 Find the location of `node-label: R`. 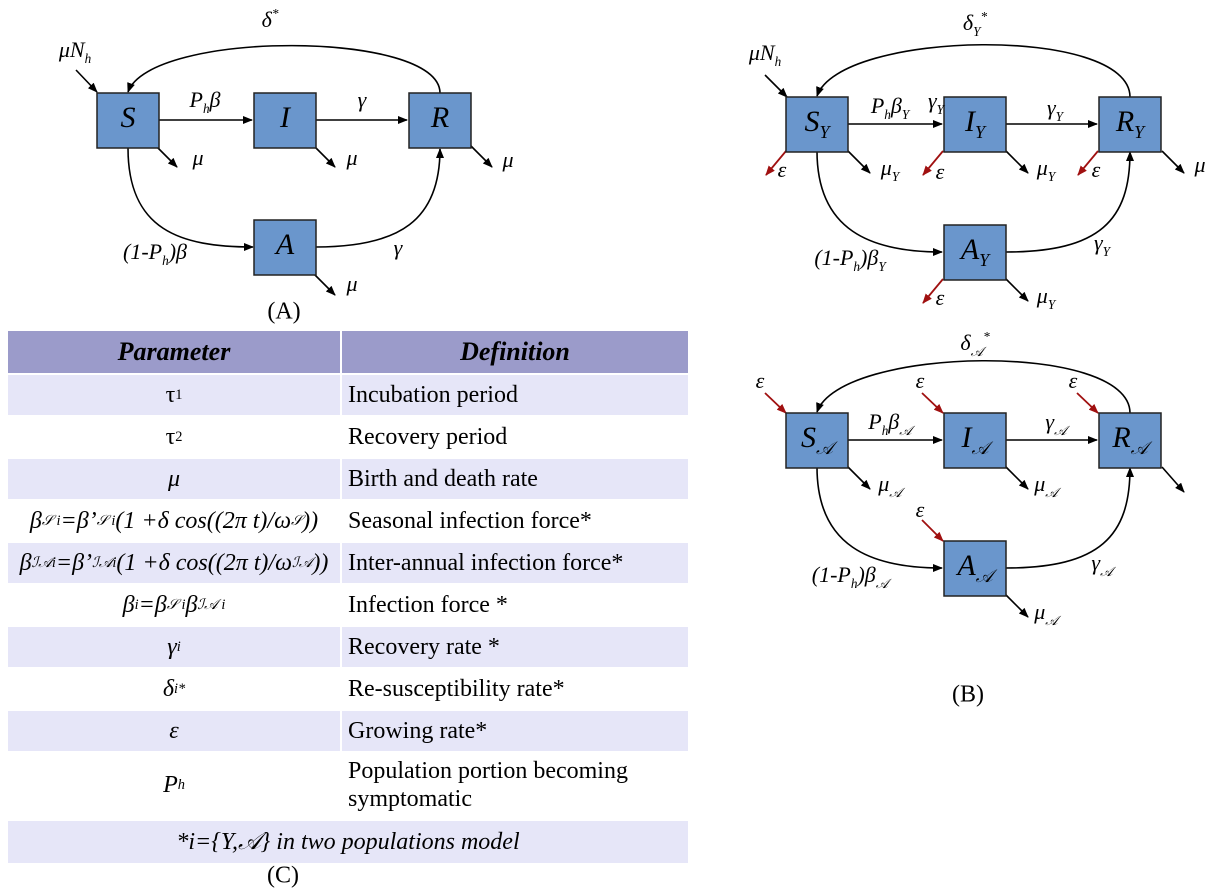

node-label: R is located at coordinates (439, 117).